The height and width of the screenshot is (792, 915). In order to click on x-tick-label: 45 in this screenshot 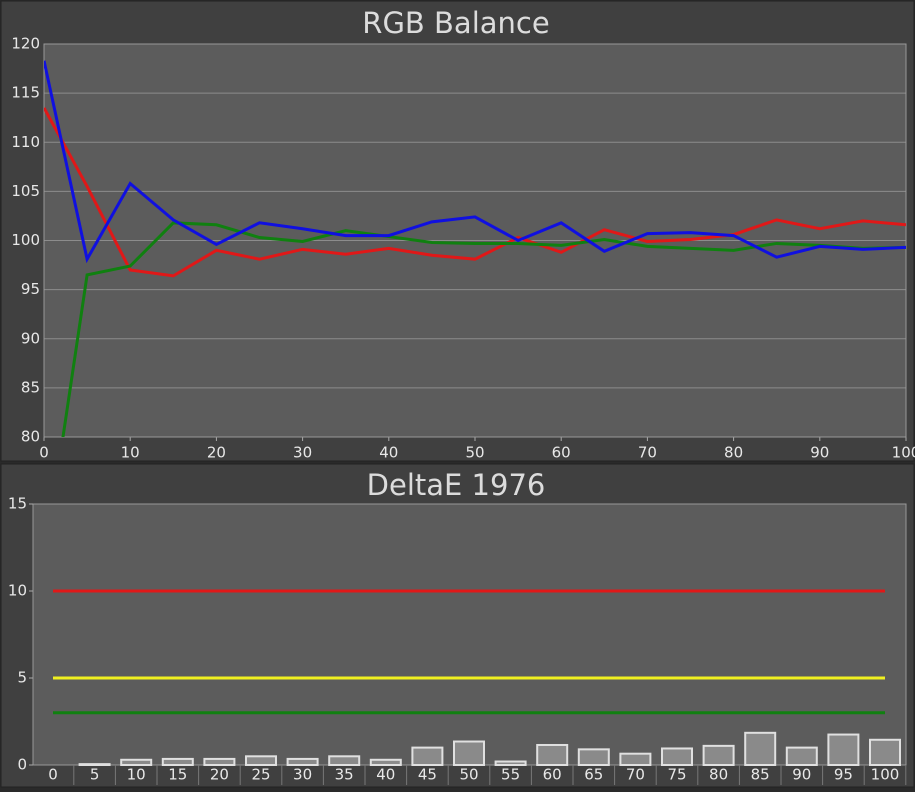, I will do `click(427, 775)`.